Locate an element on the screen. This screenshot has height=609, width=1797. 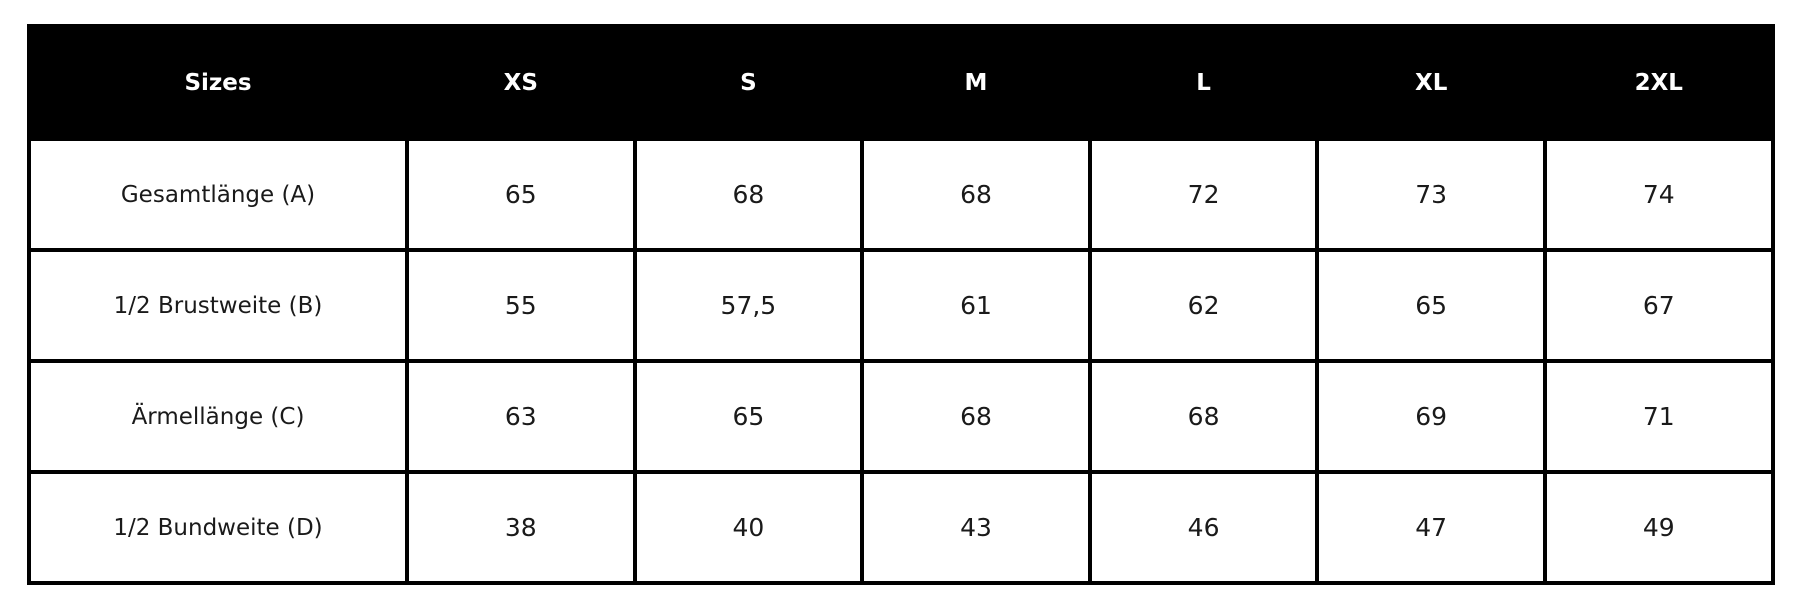
table-cell: 63 is located at coordinates (521, 416).